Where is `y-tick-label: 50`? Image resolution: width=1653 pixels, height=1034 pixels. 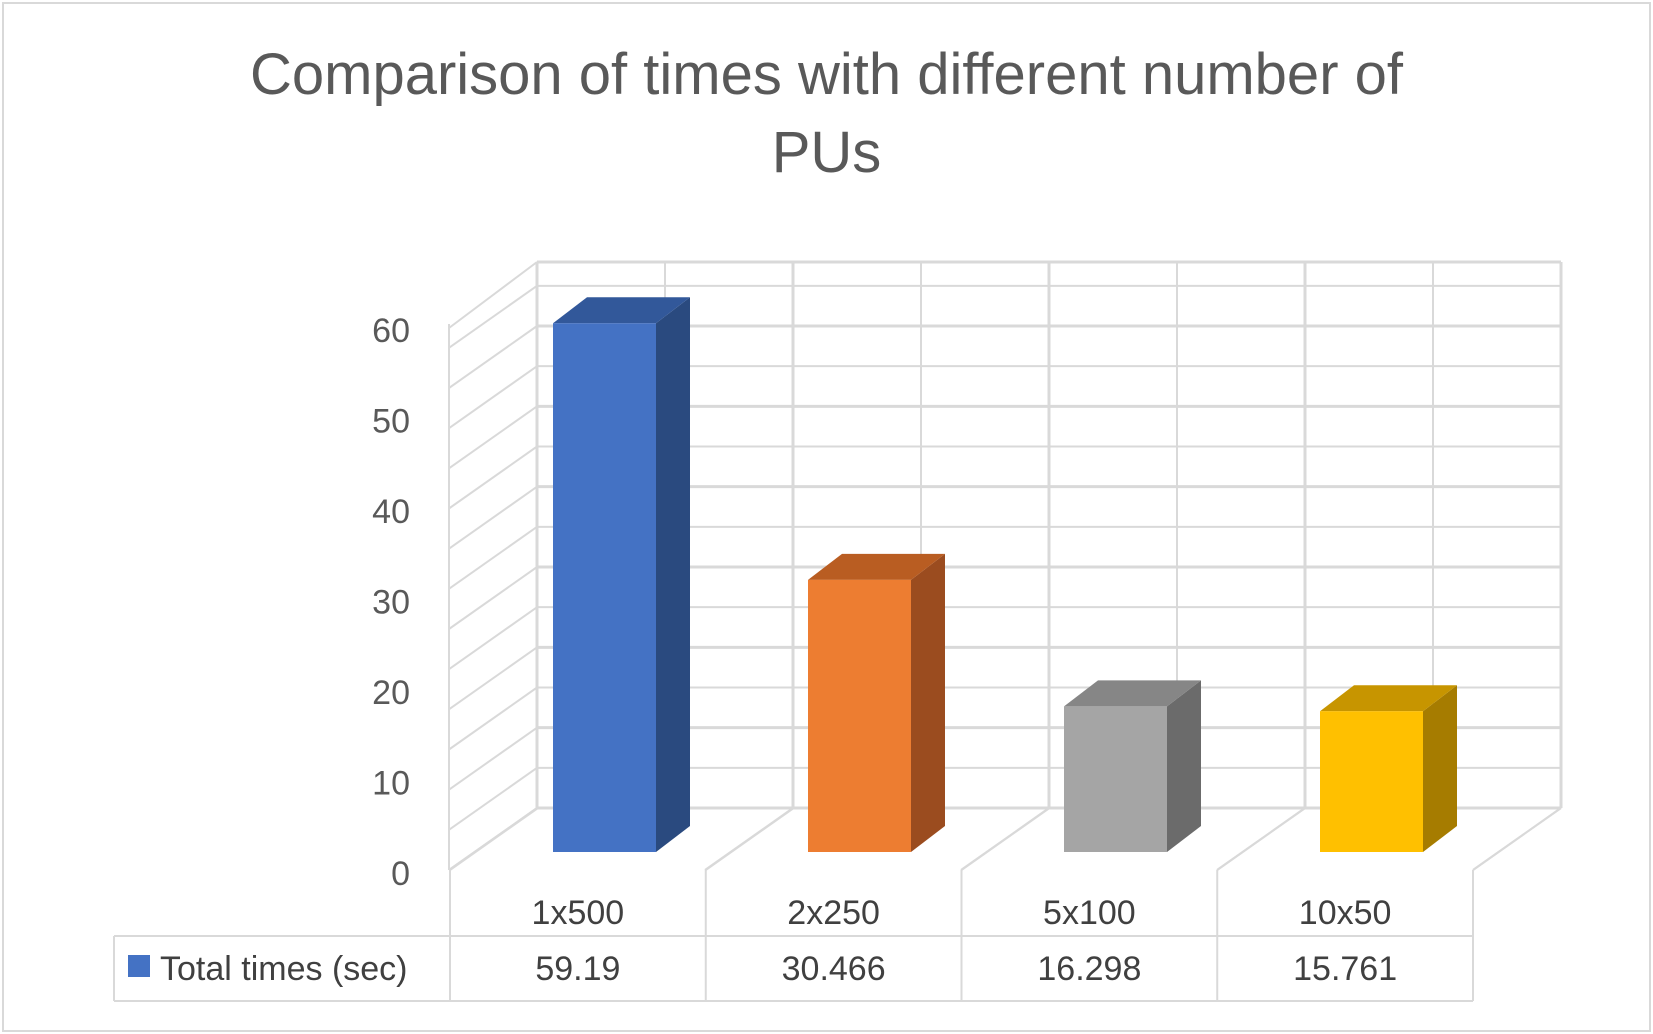
y-tick-label: 50 is located at coordinates (391, 422).